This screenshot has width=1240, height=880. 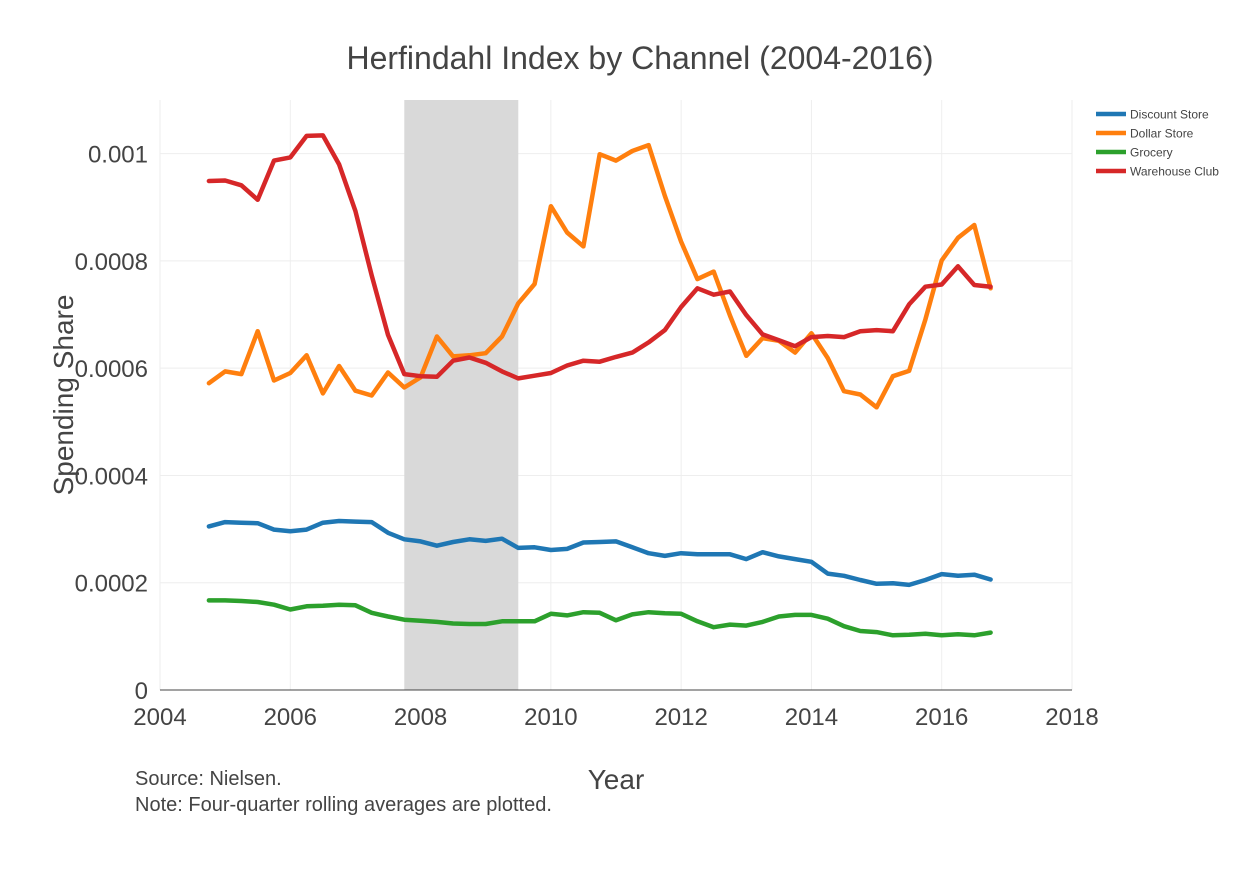 I want to click on y-tick-label: 0.0008, so click(x=111, y=262).